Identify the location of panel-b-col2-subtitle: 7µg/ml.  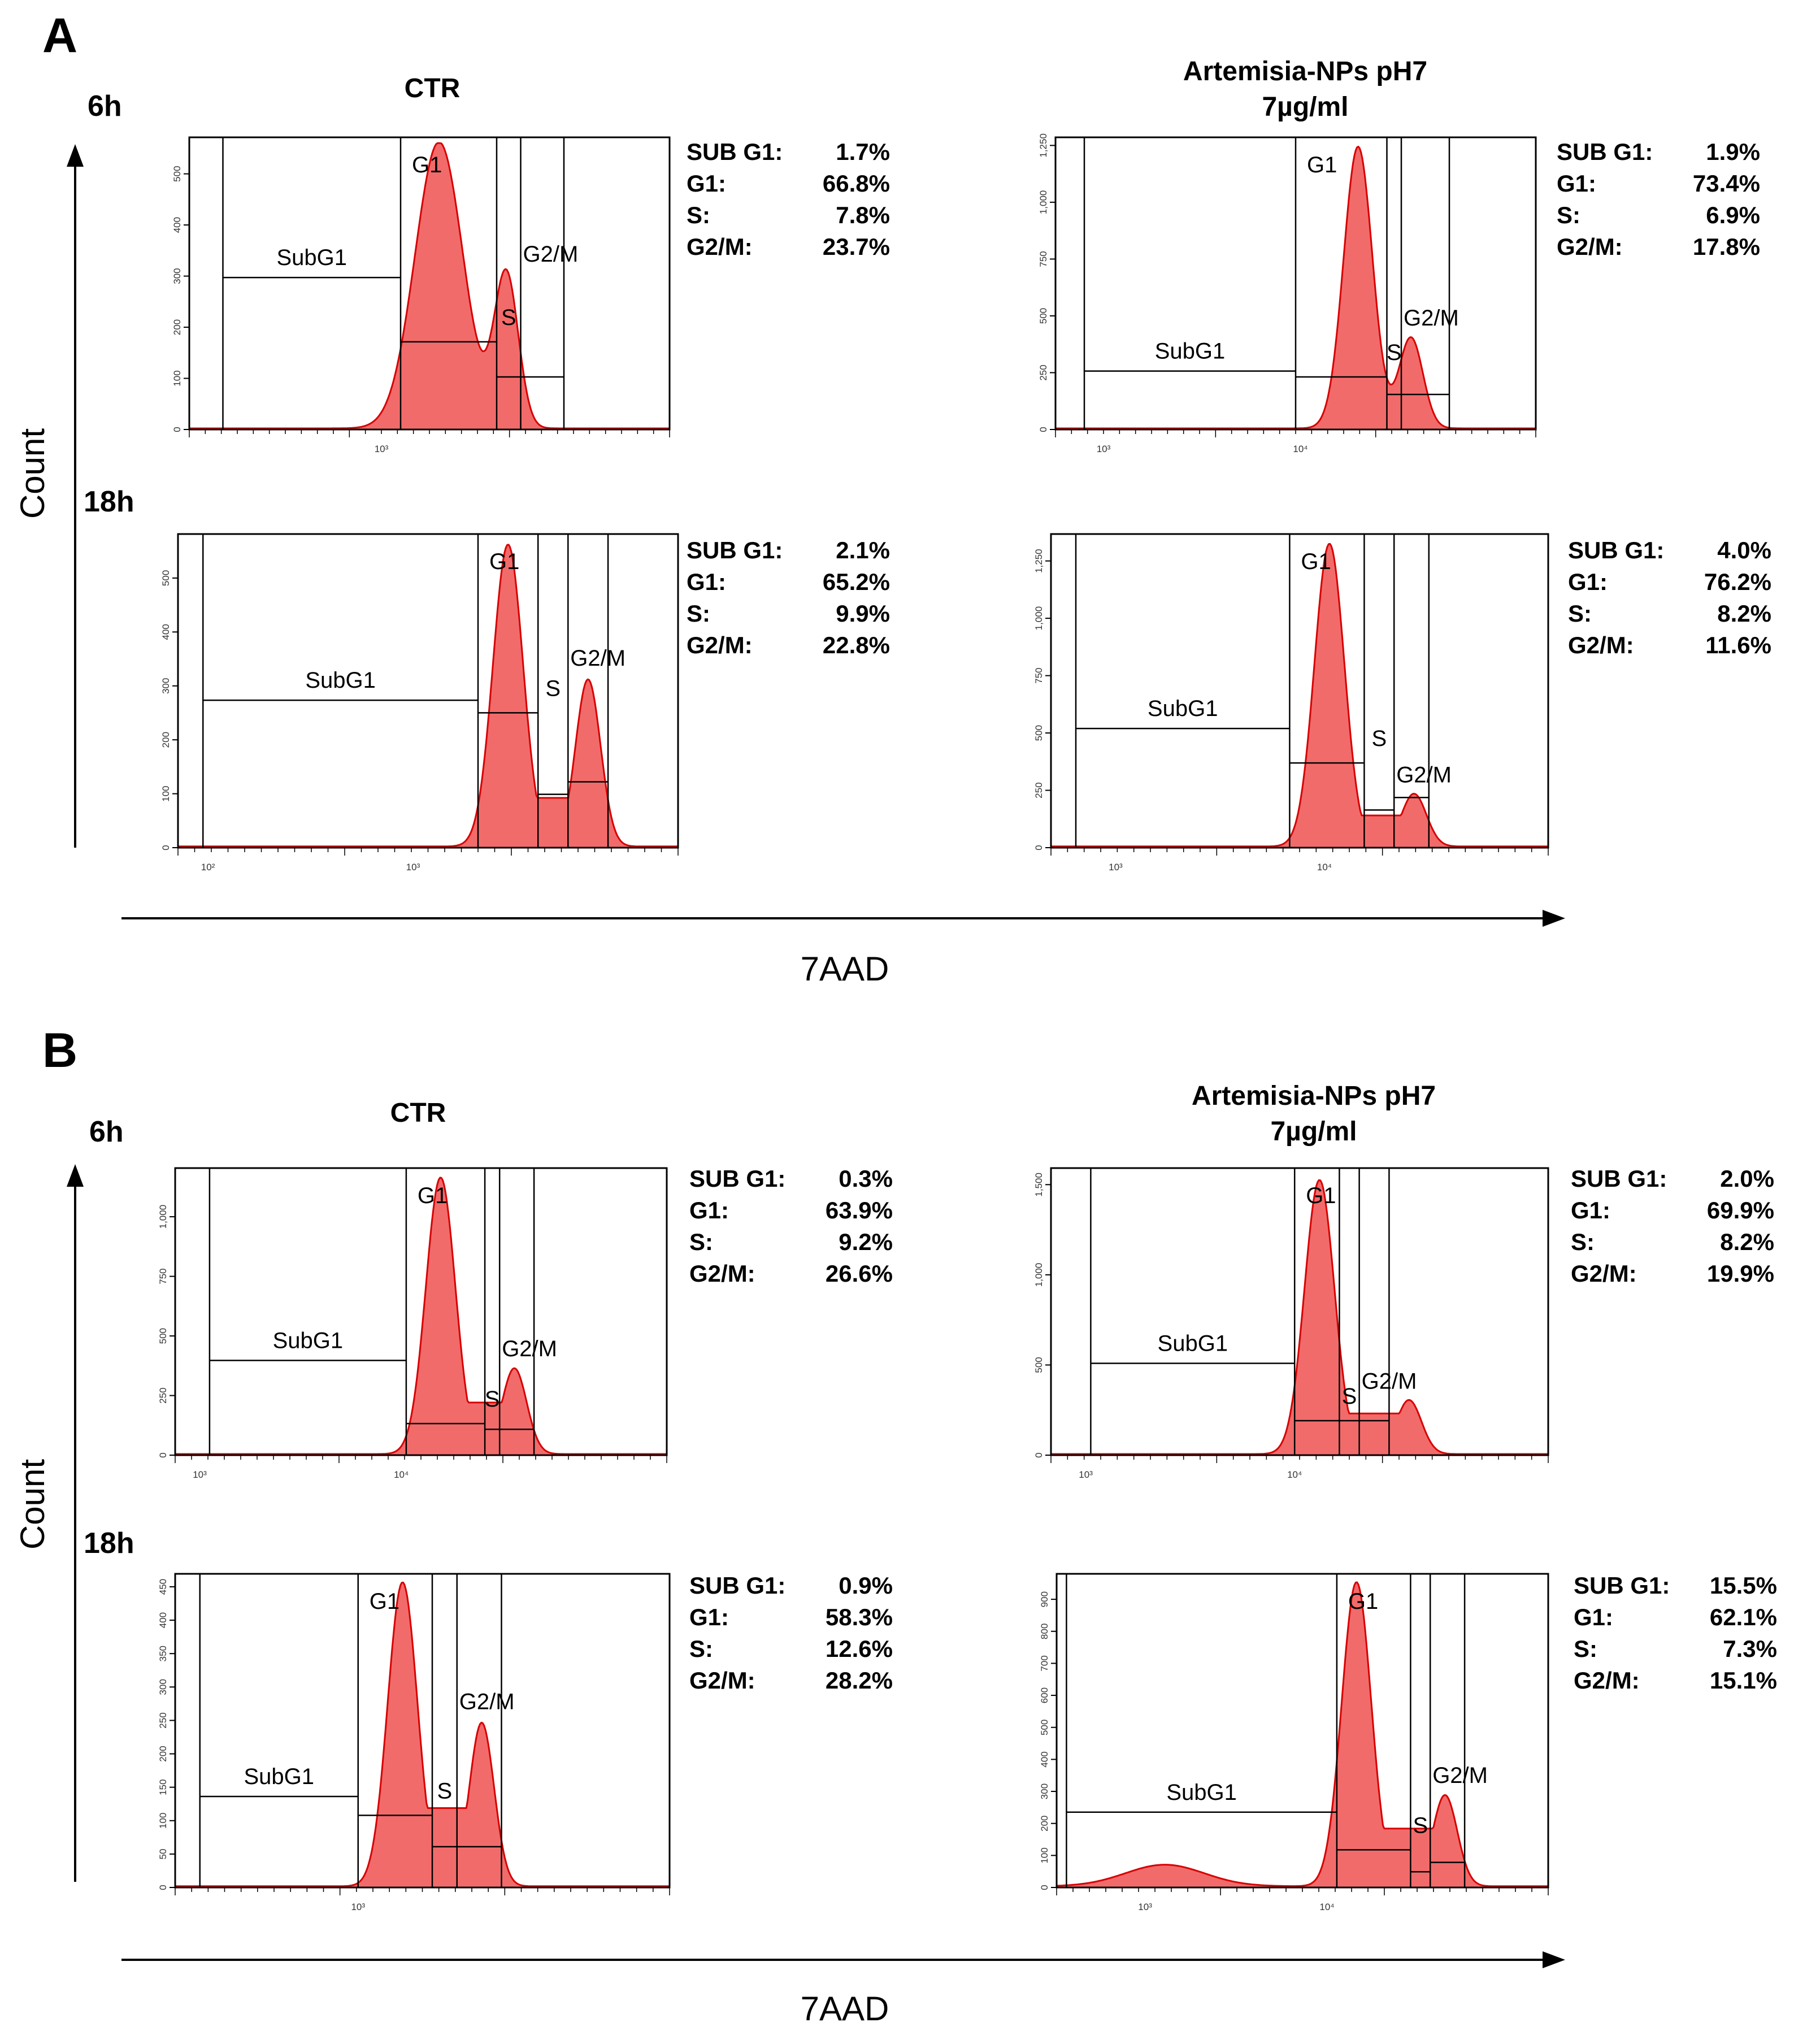
(1313, 1132).